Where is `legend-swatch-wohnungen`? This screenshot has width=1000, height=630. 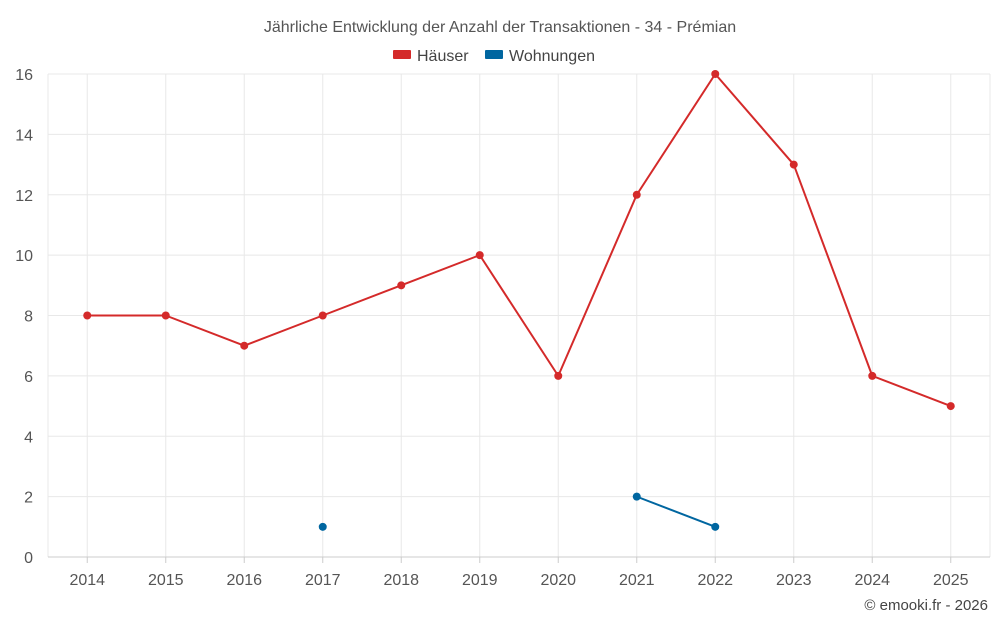
legend-swatch-wohnungen is located at coordinates (494, 54).